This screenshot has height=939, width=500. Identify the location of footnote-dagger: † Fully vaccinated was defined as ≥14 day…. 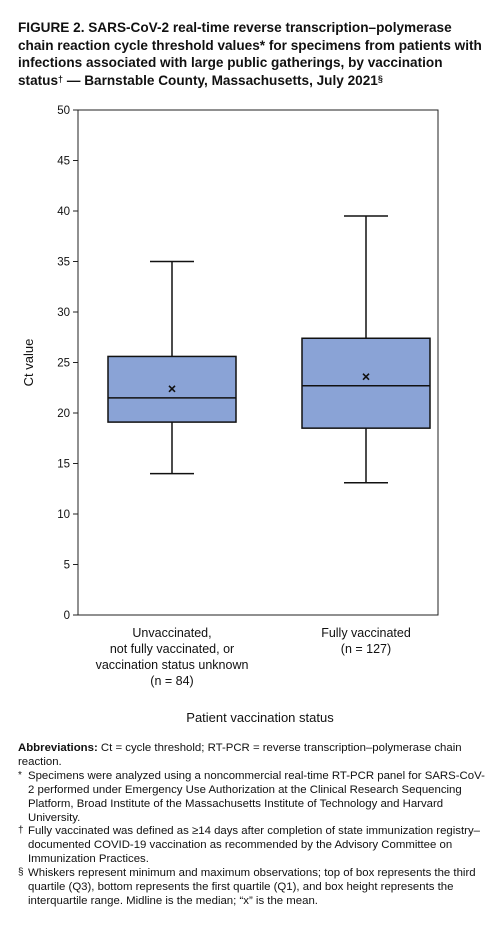
(253, 846).